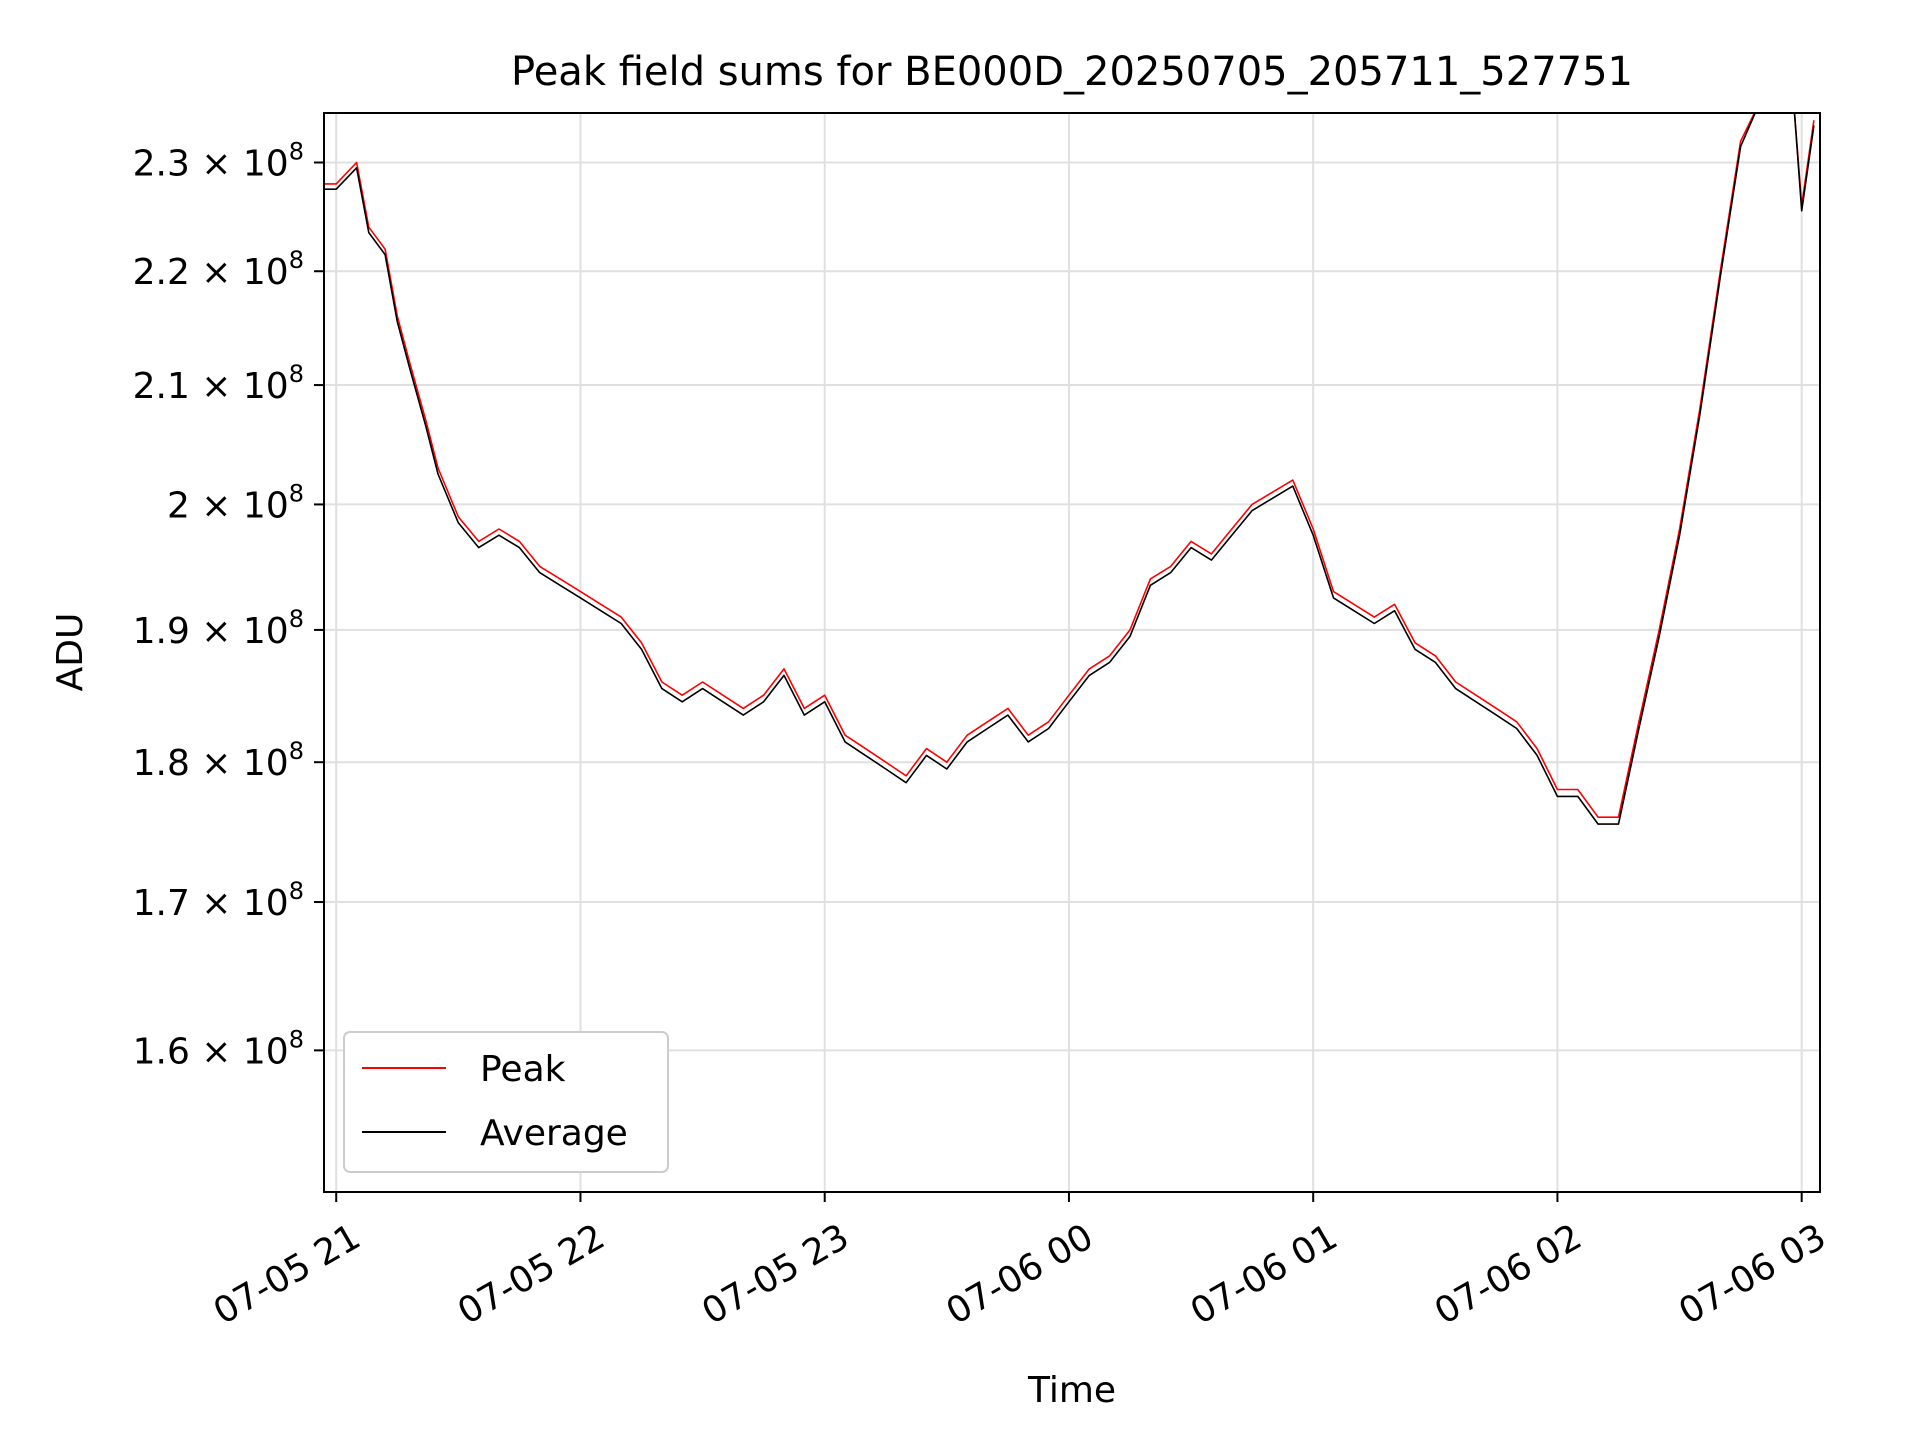  Describe the element at coordinates (218, 269) in the screenshot. I see `y-tick-label: 2.2 × 108` at that location.